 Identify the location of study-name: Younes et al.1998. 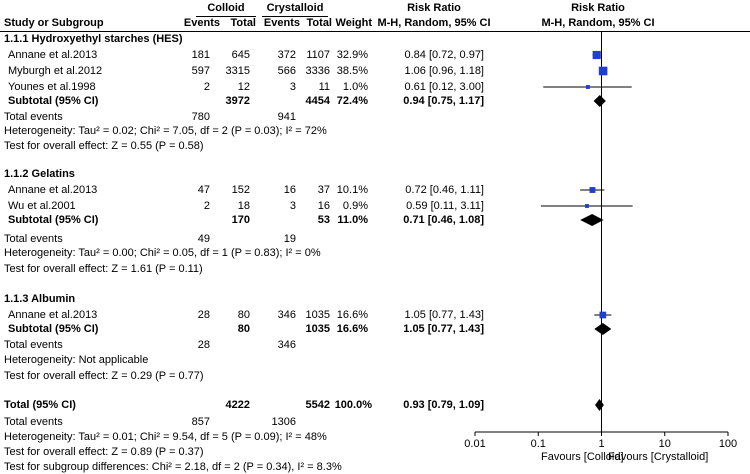
(52, 87).